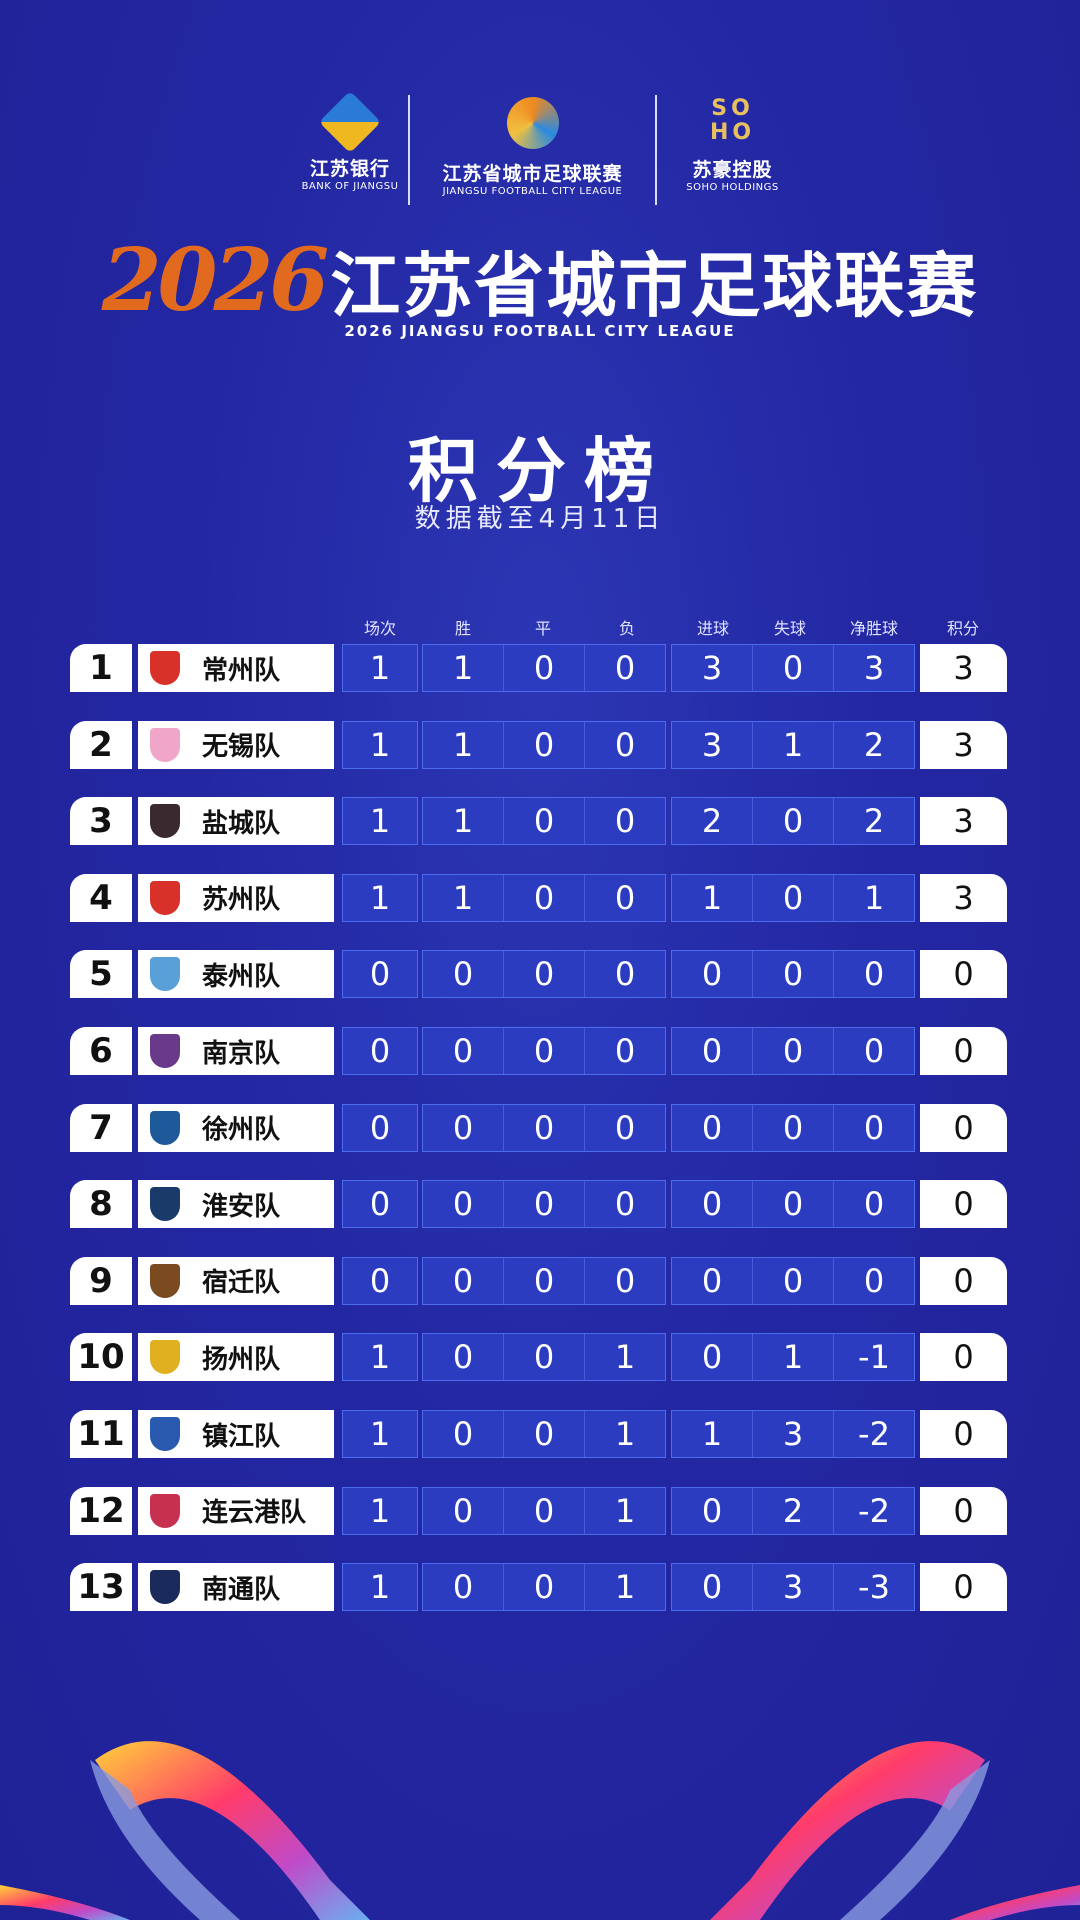 The image size is (1080, 1920). What do you see at coordinates (793, 744) in the screenshot?
I see `goals-box: 3 1 2` at bounding box center [793, 744].